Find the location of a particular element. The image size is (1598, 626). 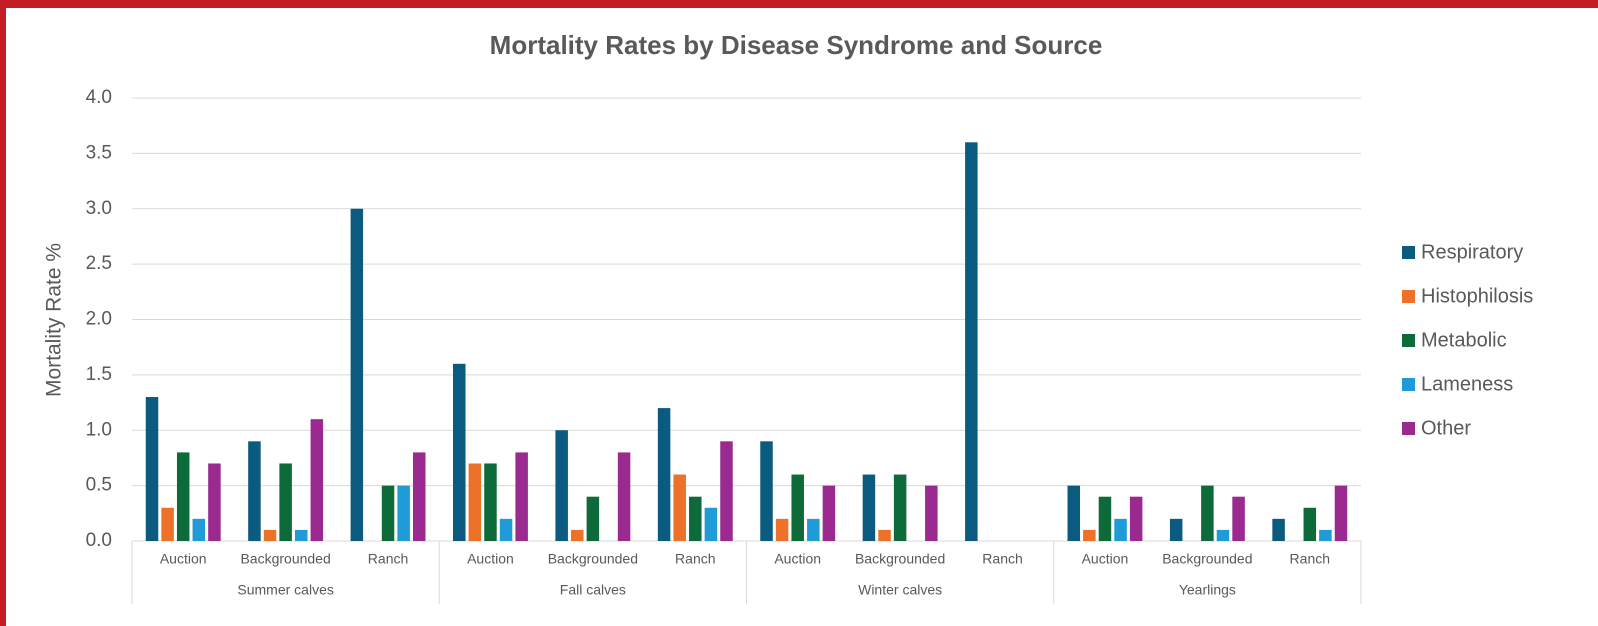

y-tick-label: 0.0 is located at coordinates (99, 540).